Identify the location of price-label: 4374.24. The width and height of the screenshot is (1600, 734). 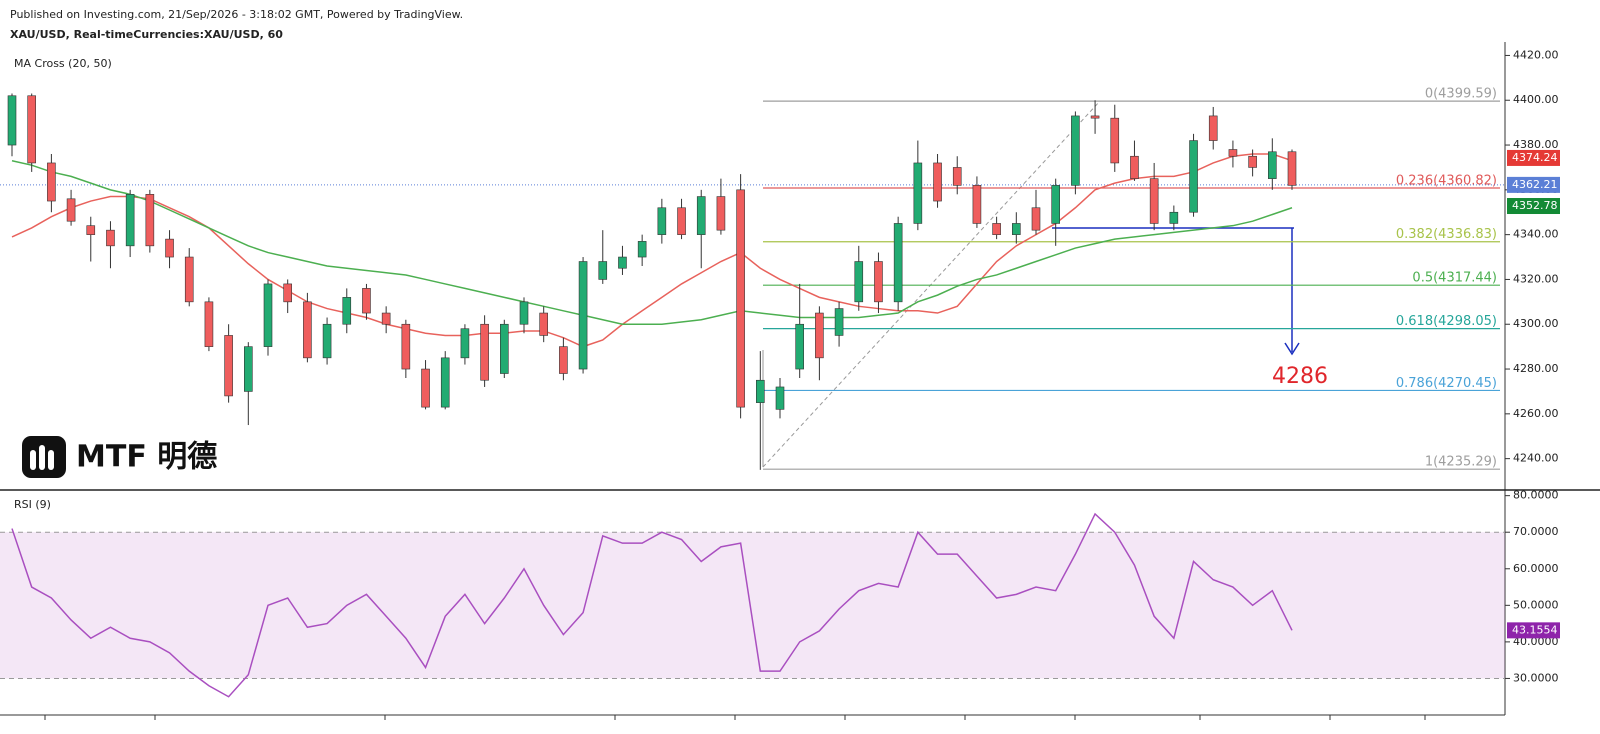
(1535, 157).